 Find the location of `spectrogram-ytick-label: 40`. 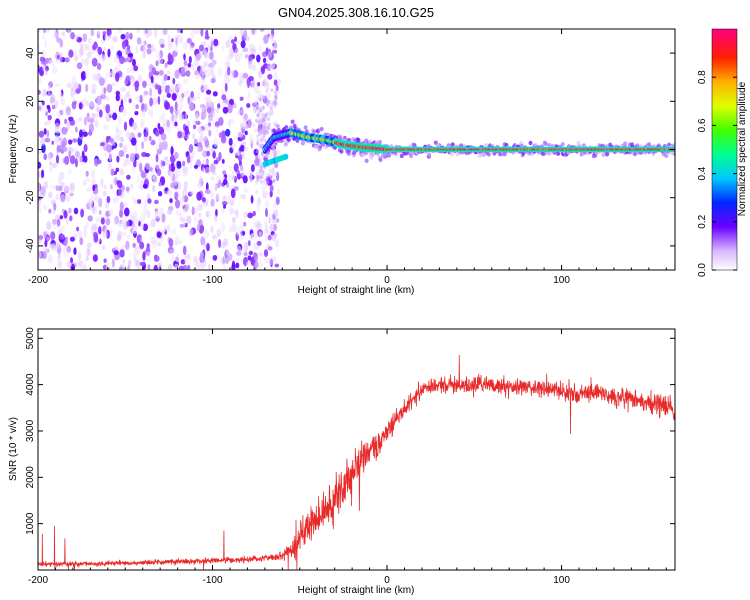

spectrogram-ytick-label: 40 is located at coordinates (30, 53).